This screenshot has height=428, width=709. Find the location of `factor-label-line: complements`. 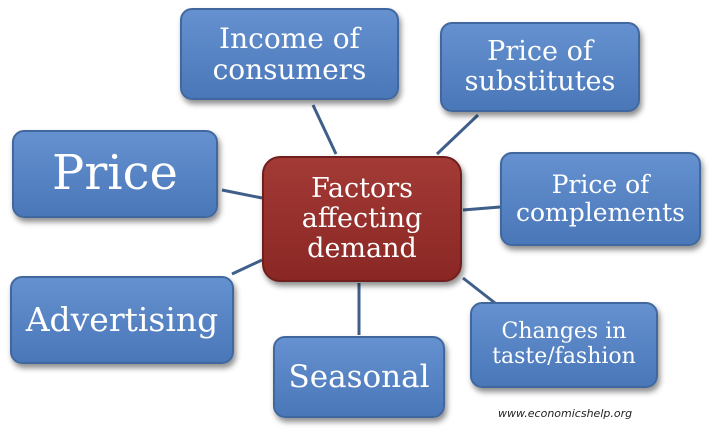

factor-label-line: complements is located at coordinates (600, 212).